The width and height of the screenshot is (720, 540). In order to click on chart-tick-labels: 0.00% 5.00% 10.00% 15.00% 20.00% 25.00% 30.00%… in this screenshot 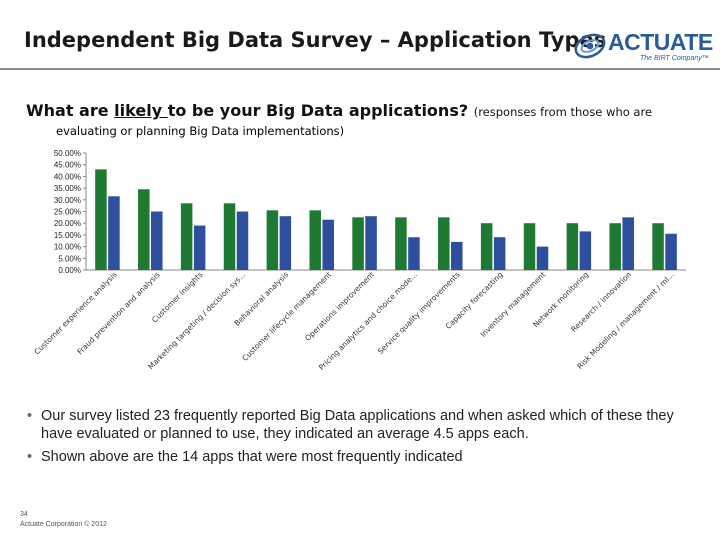, I will do `click(67, 212)`.